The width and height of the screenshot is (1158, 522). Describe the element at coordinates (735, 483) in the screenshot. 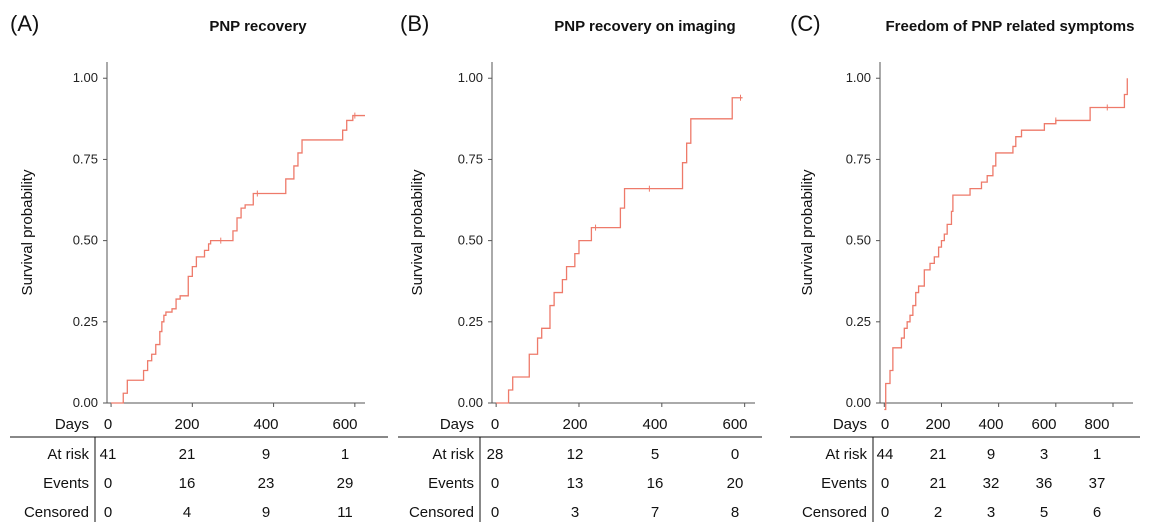

I see `table-cell: 20` at that location.